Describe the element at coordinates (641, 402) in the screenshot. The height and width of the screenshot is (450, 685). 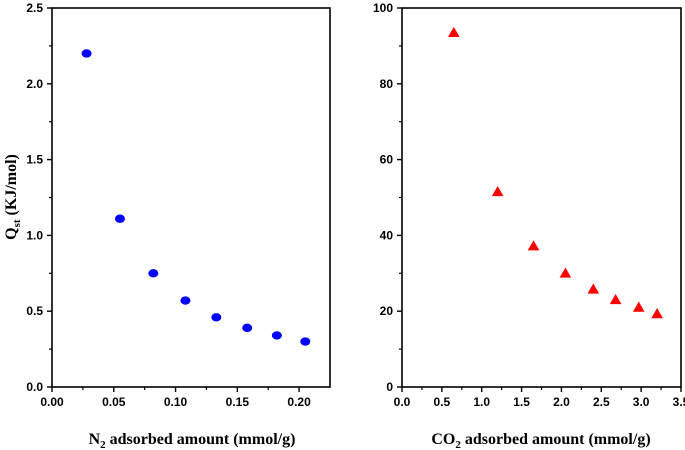
I see `x-tick-label: 3.0` at that location.